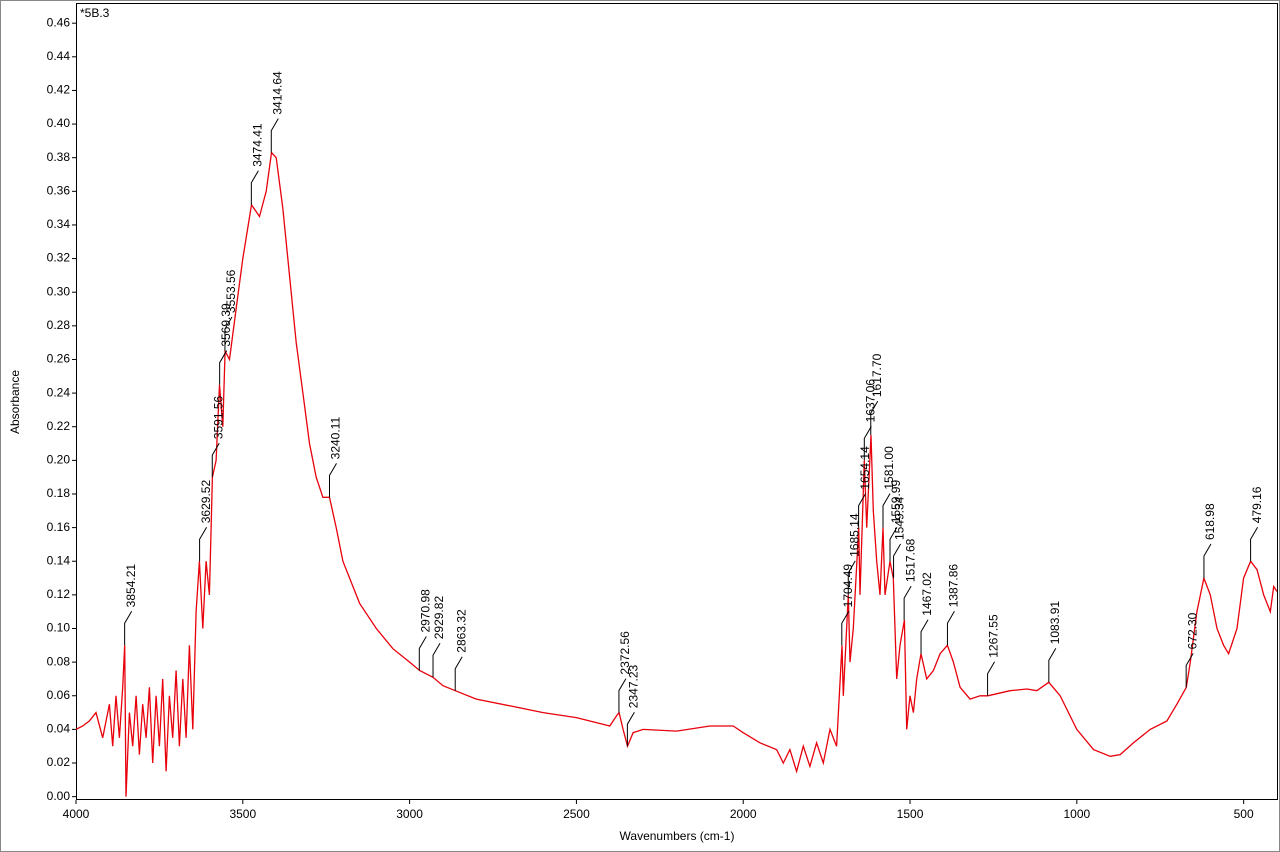 This screenshot has width=1280, height=852. I want to click on x-tick-label: 3000, so click(409, 814).